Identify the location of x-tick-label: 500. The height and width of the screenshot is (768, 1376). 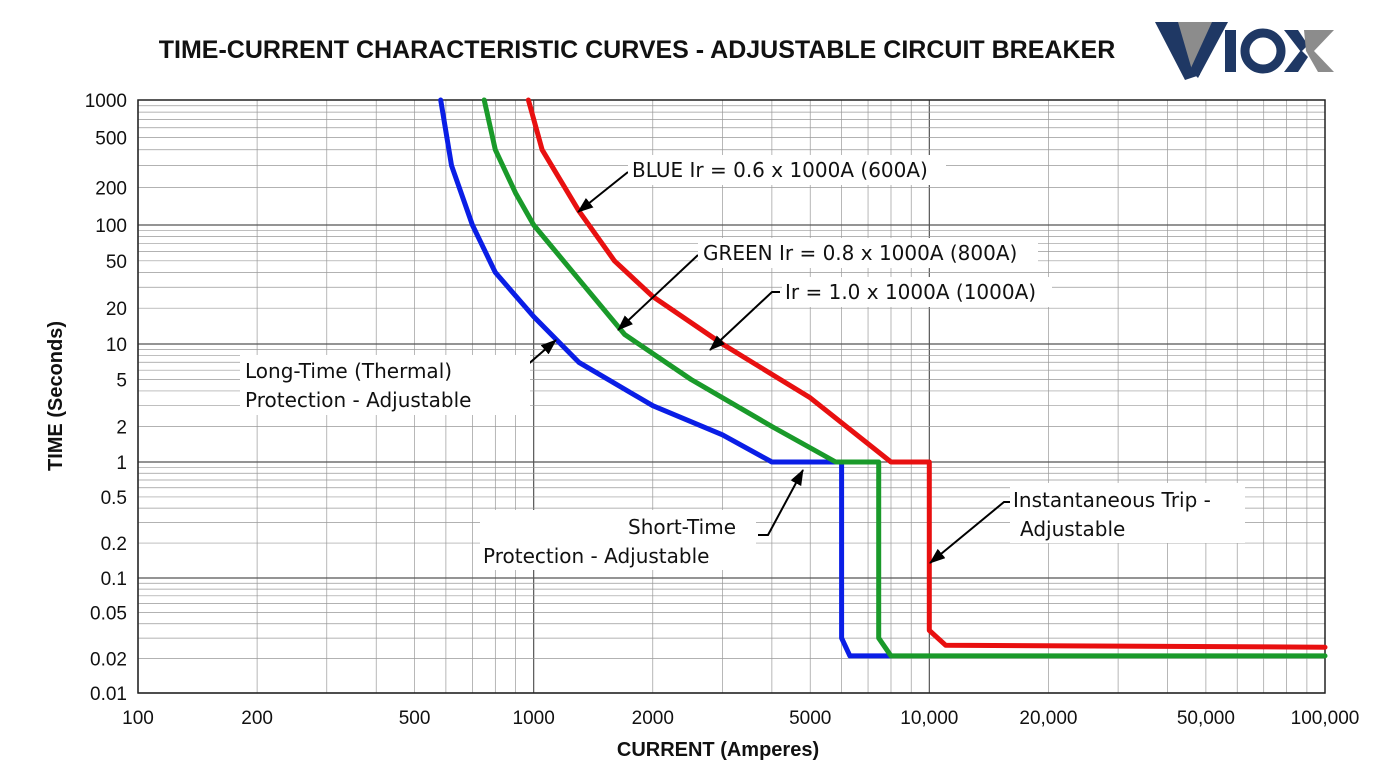
(415, 718).